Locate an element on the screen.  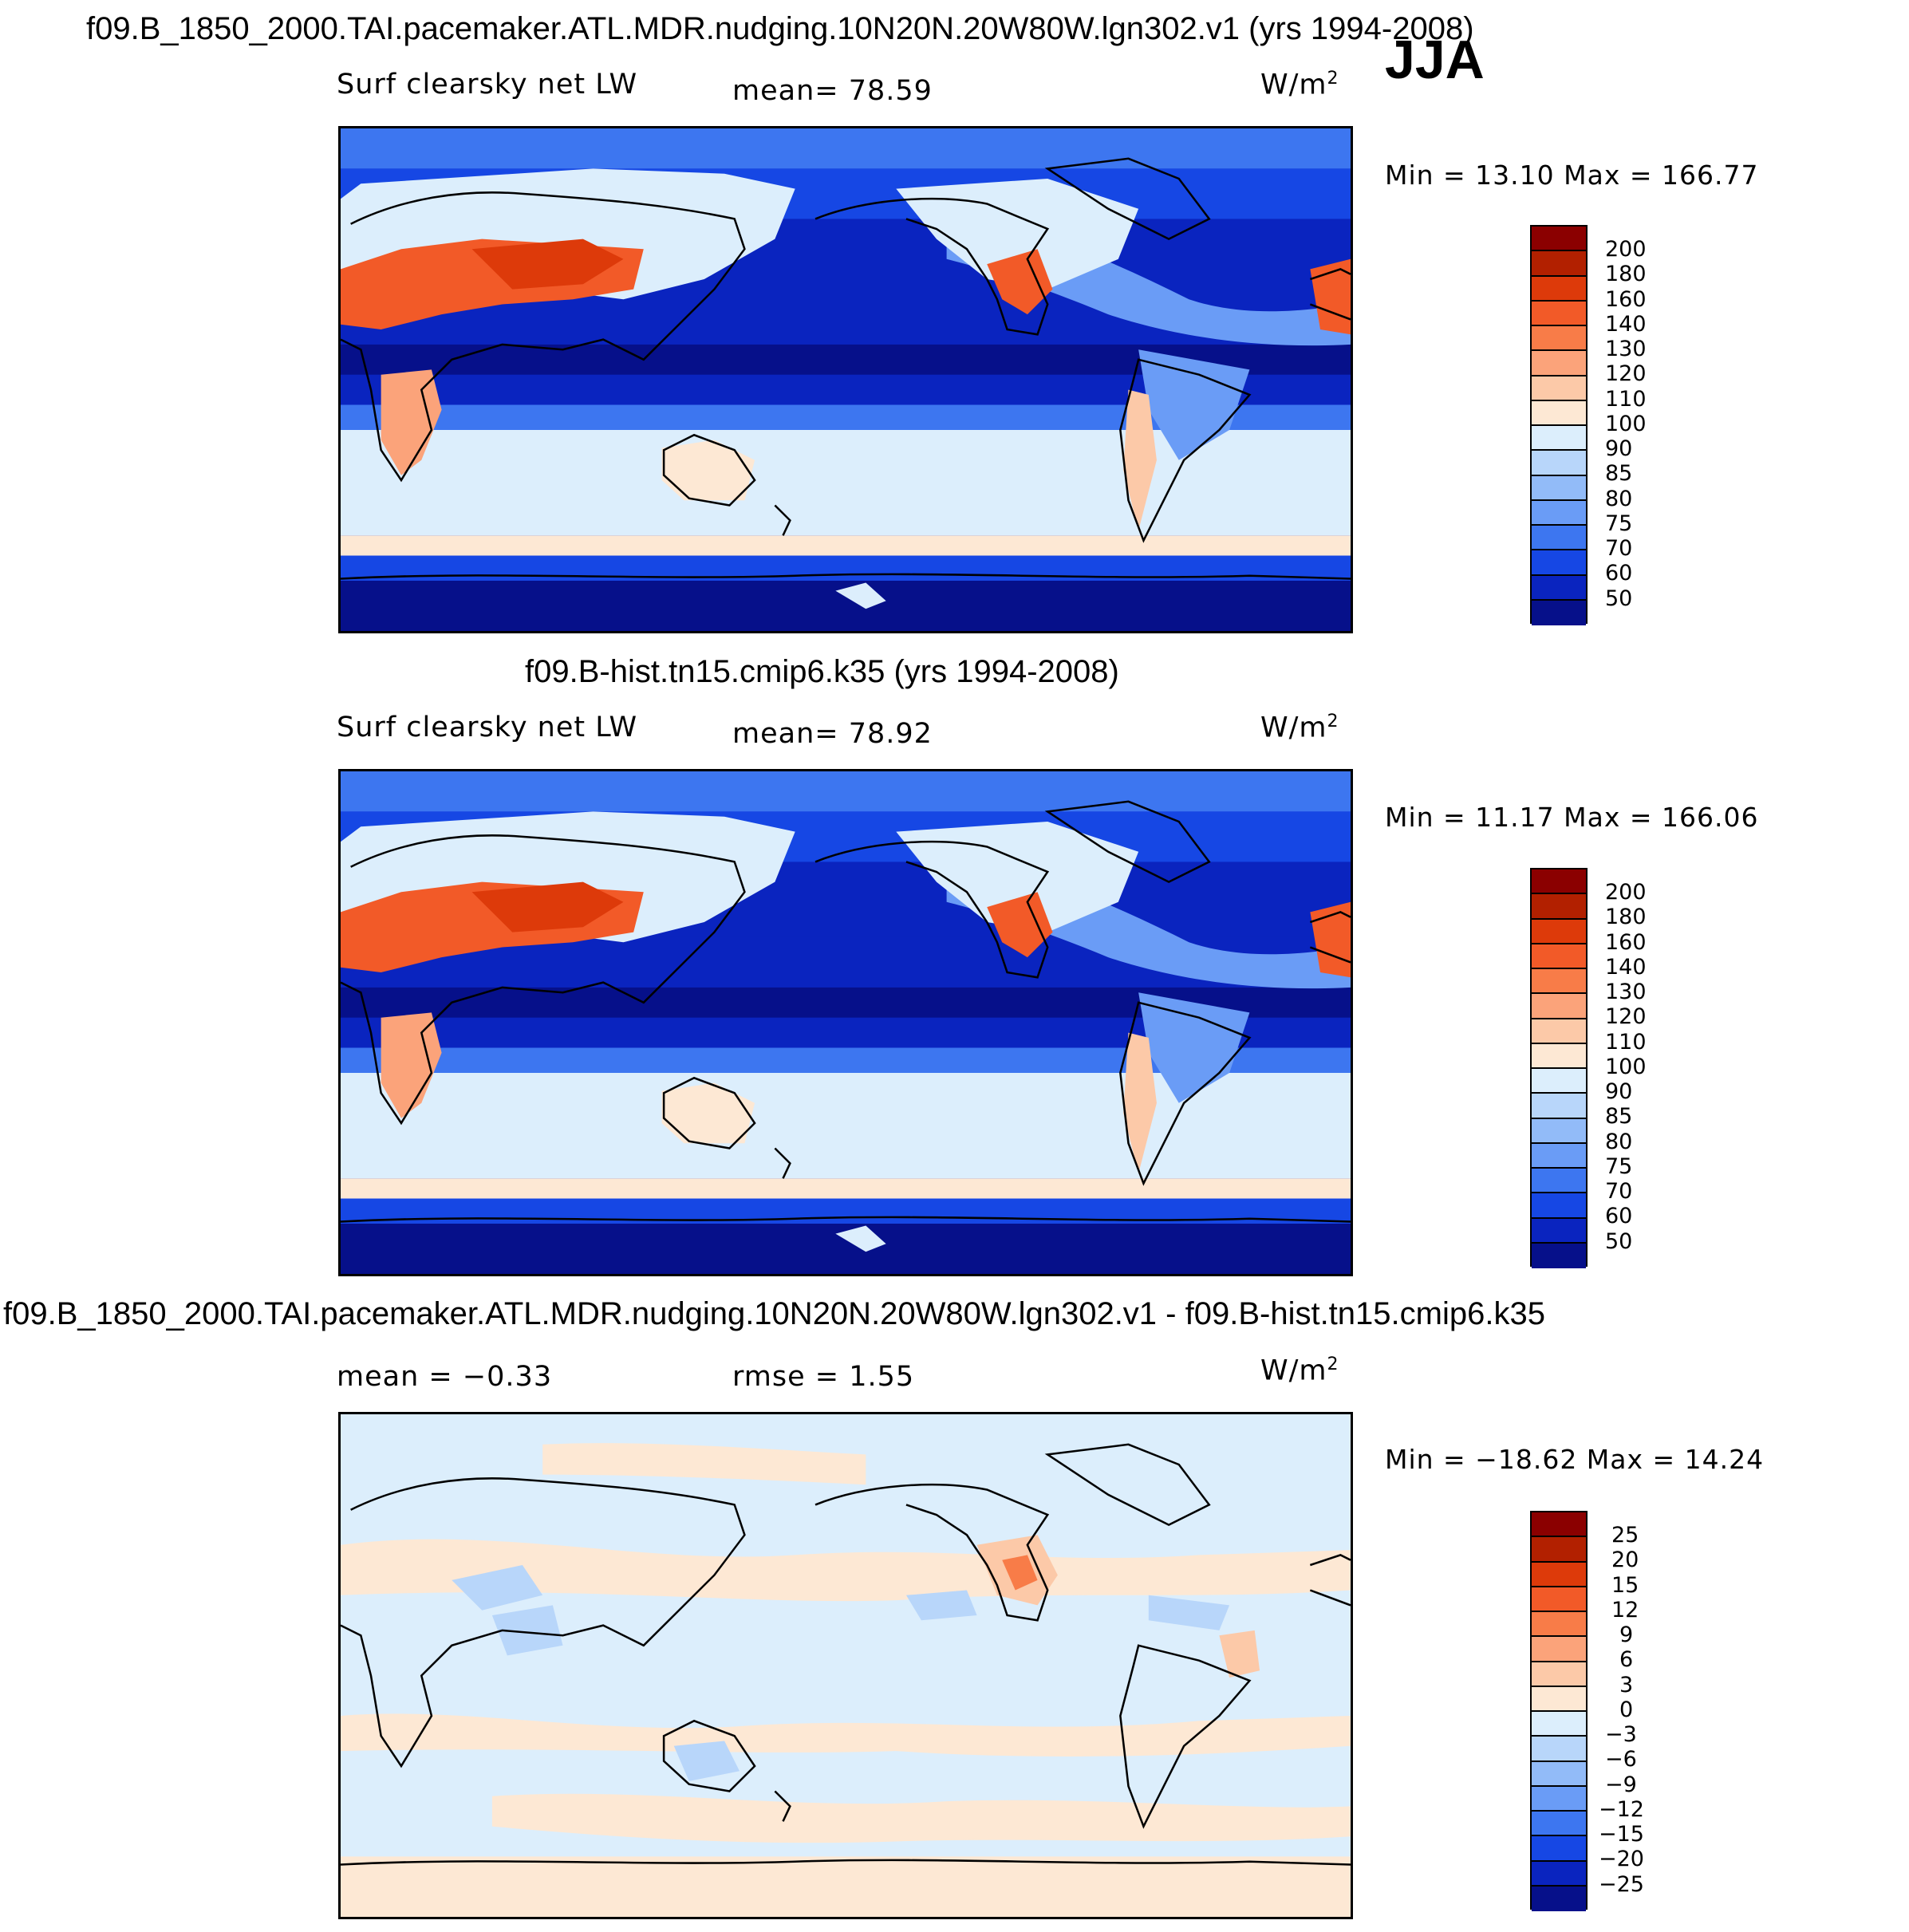
panel-3-minmax: Min = −18.62 Max = 14.24 is located at coordinates (1575, 1460).